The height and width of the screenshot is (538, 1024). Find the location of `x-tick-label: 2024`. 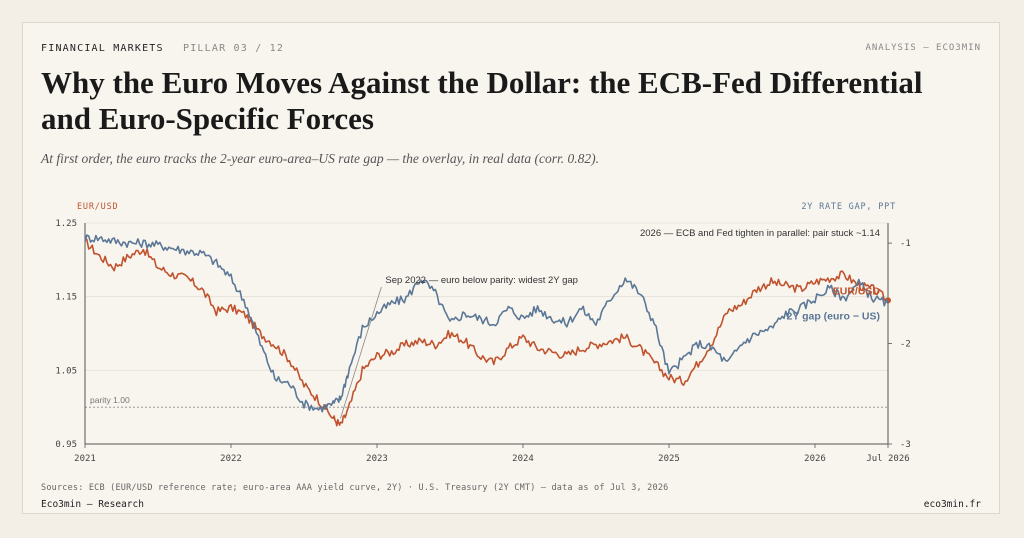

x-tick-label: 2024 is located at coordinates (523, 459).